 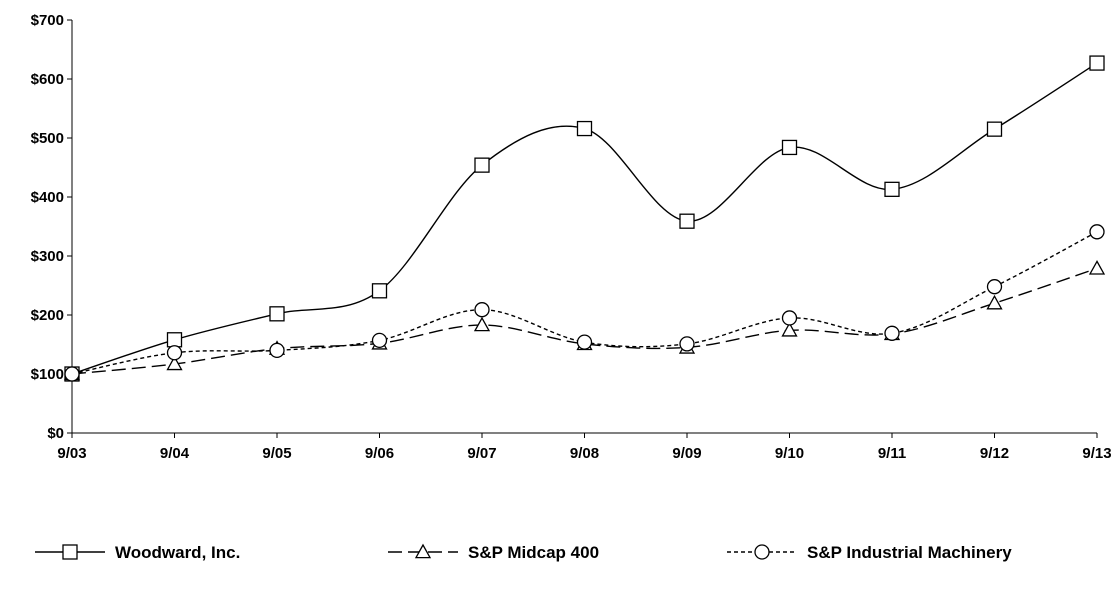 What do you see at coordinates (584, 453) in the screenshot?
I see `x-tick-label: 9/08` at bounding box center [584, 453].